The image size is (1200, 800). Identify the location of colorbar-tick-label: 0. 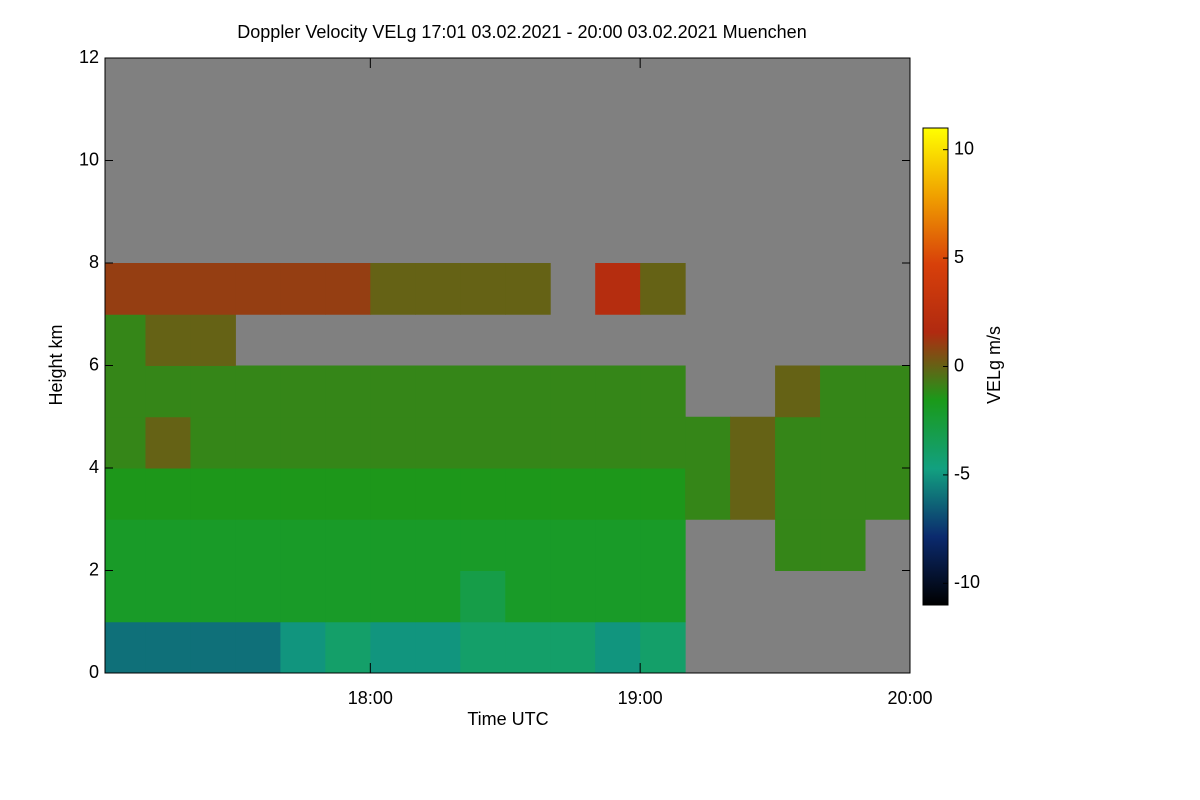
(959, 365).